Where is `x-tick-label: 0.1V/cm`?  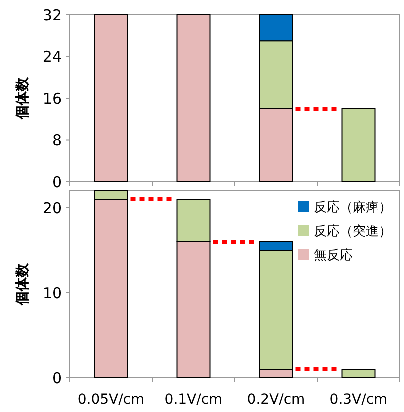 x-tick-label: 0.1V/cm is located at coordinates (193, 400).